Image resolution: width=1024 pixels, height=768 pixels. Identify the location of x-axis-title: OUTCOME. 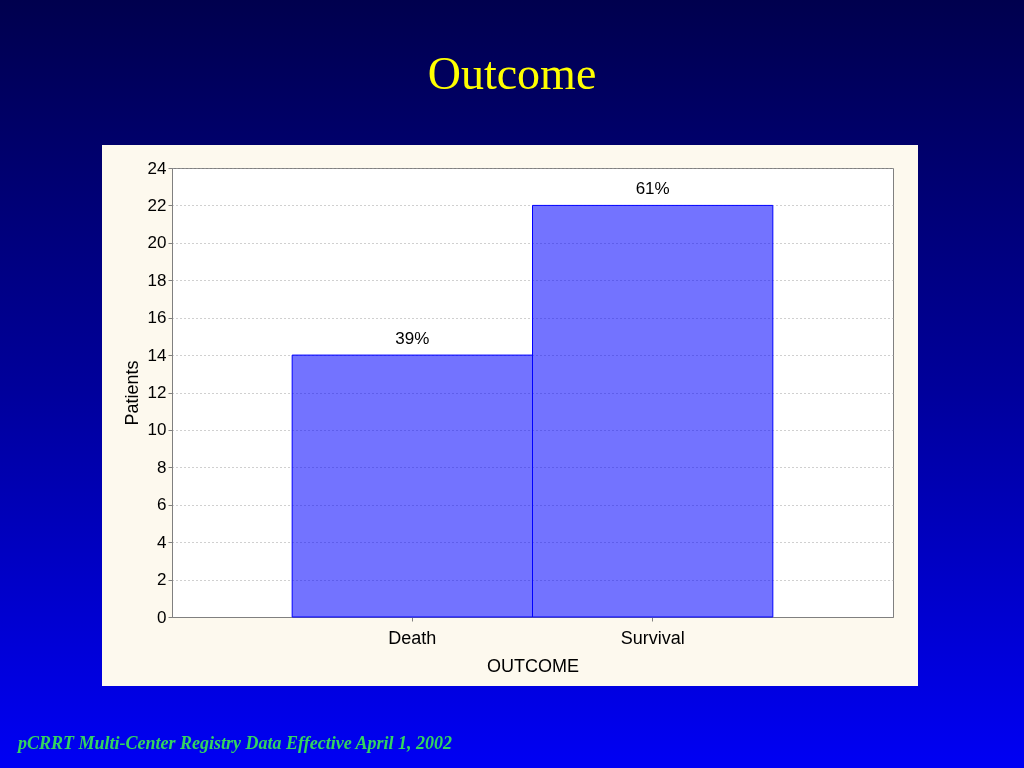
(533, 665).